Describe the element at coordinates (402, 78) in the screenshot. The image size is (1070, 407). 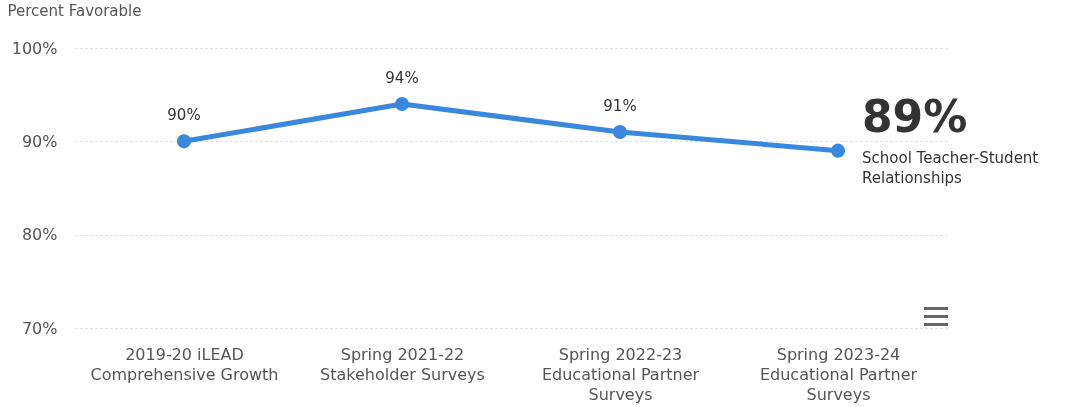
I see `data-label: 94%` at that location.